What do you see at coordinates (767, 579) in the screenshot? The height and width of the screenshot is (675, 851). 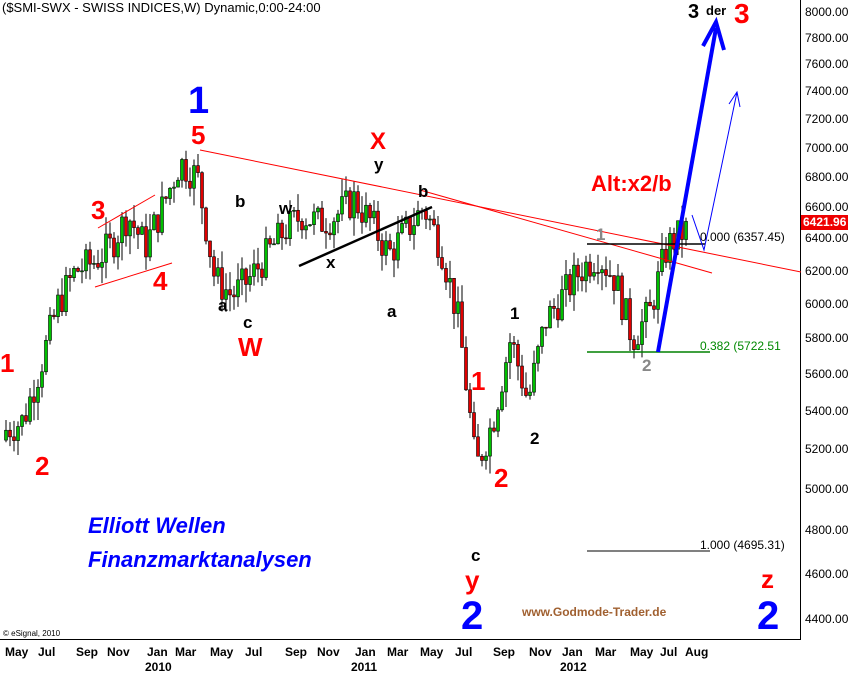 I see `wave-label: z` at bounding box center [767, 579].